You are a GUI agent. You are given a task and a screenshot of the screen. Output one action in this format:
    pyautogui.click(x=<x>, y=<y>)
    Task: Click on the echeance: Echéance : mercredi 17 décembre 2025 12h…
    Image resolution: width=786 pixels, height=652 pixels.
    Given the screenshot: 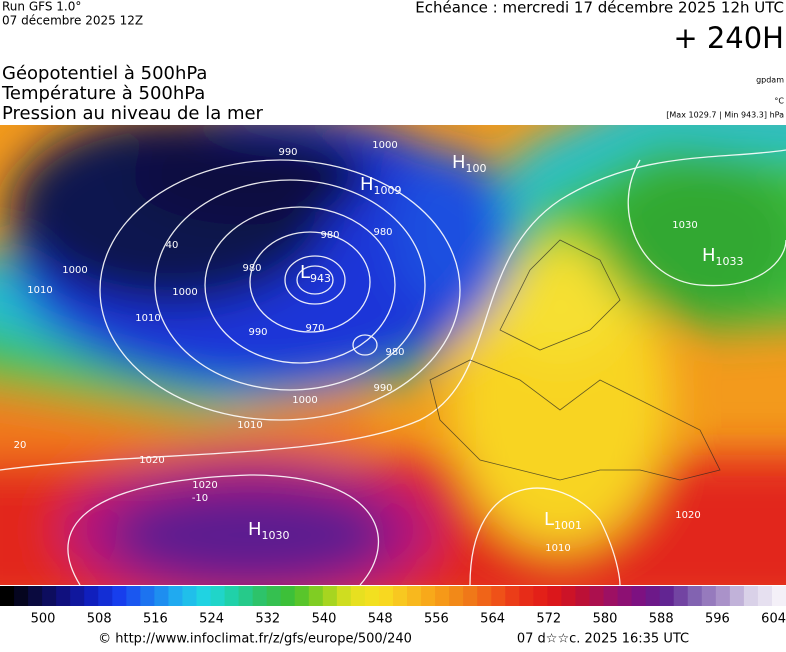 What is the action you would take?
    pyautogui.click(x=599, y=8)
    